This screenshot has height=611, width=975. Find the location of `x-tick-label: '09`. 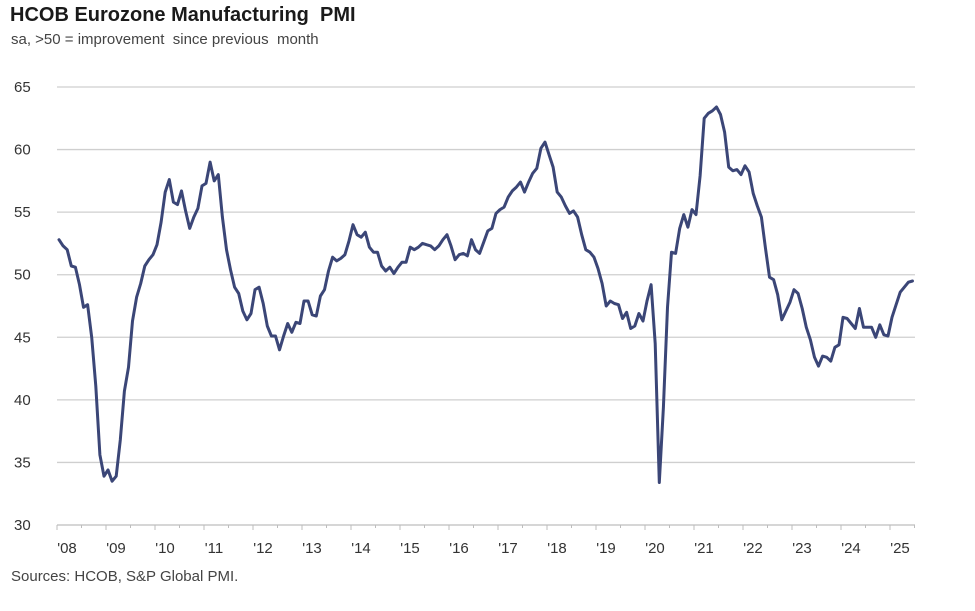

x-tick-label: '09 is located at coordinates (116, 548).